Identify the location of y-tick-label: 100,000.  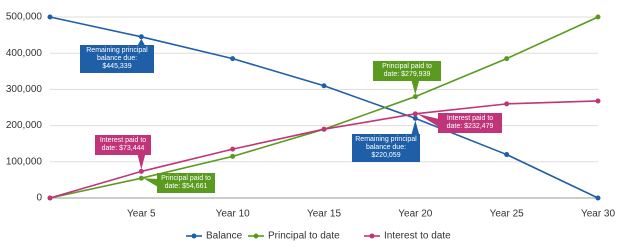
(24, 161).